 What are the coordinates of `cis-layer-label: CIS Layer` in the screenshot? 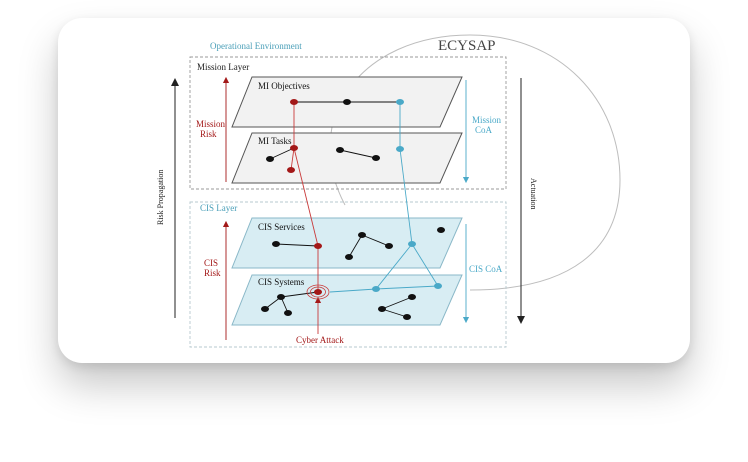 It's located at (218, 208).